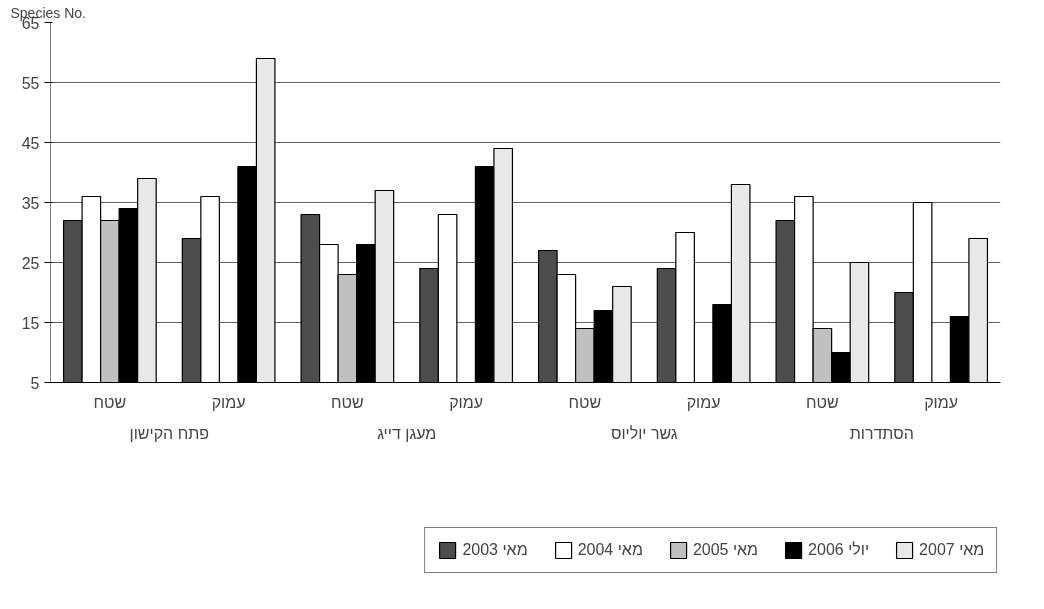  I want to click on legend-label: מאי 2003, so click(495, 550).